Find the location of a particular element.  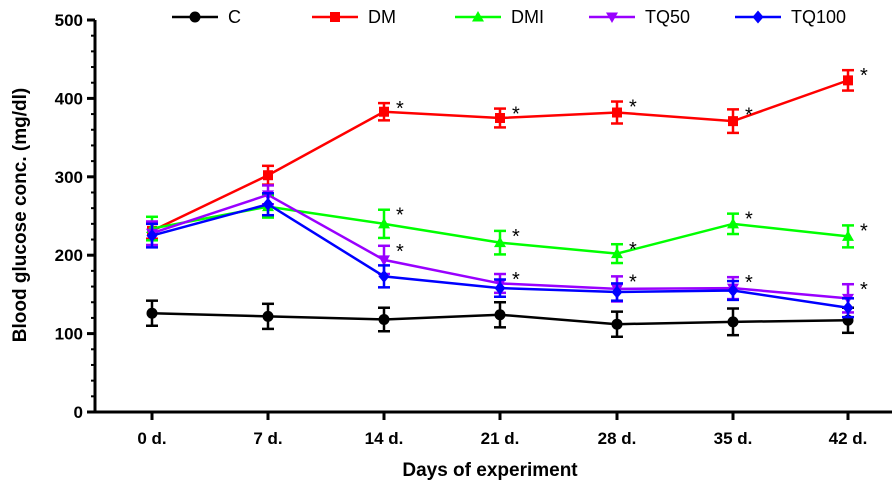

x-tick-label: 0 d. is located at coordinates (151, 438).